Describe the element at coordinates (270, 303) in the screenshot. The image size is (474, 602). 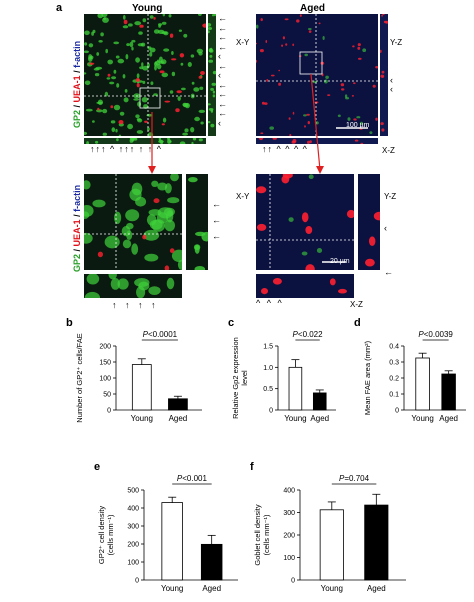
I see `aged-zoom-bottom-marks: ^ ^ ^` at that location.